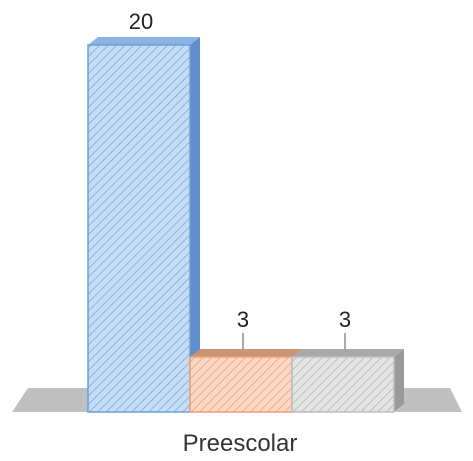  I want to click on bar-1-top, so click(144, 41).